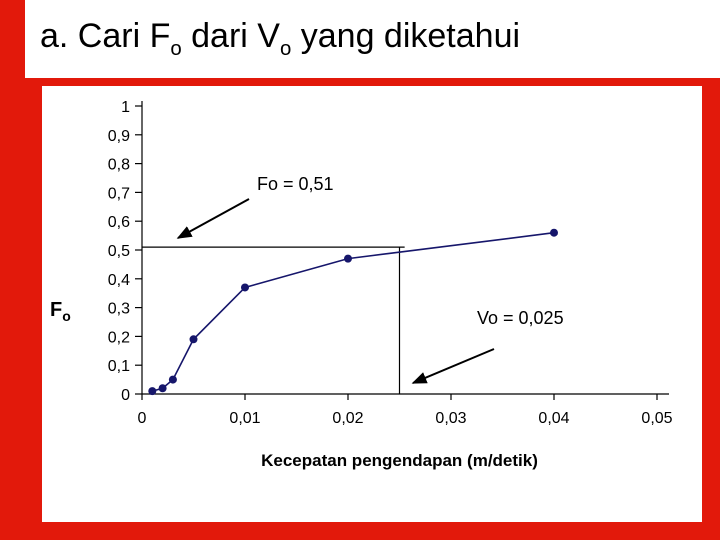 This screenshot has width=720, height=540. What do you see at coordinates (125, 395) in the screenshot?
I see `y-tick-label: 0` at bounding box center [125, 395].